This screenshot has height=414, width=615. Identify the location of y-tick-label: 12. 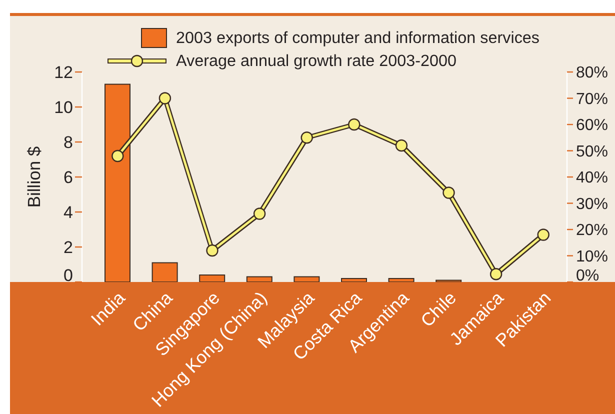
(63, 72).